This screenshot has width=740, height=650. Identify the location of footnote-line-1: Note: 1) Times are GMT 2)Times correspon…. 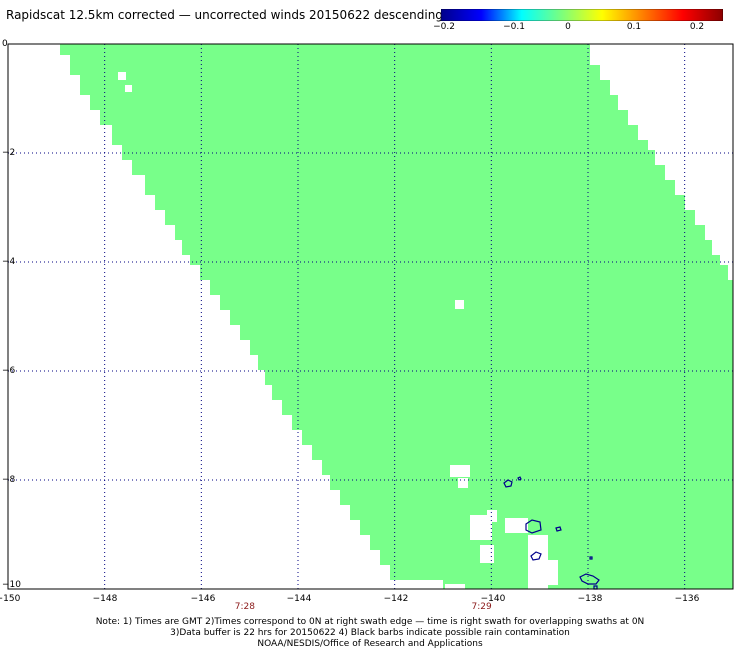
(370, 622).